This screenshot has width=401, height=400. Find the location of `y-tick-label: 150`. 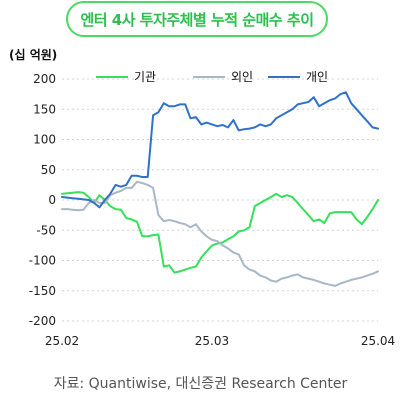

y-tick-label: 150 is located at coordinates (44, 109).